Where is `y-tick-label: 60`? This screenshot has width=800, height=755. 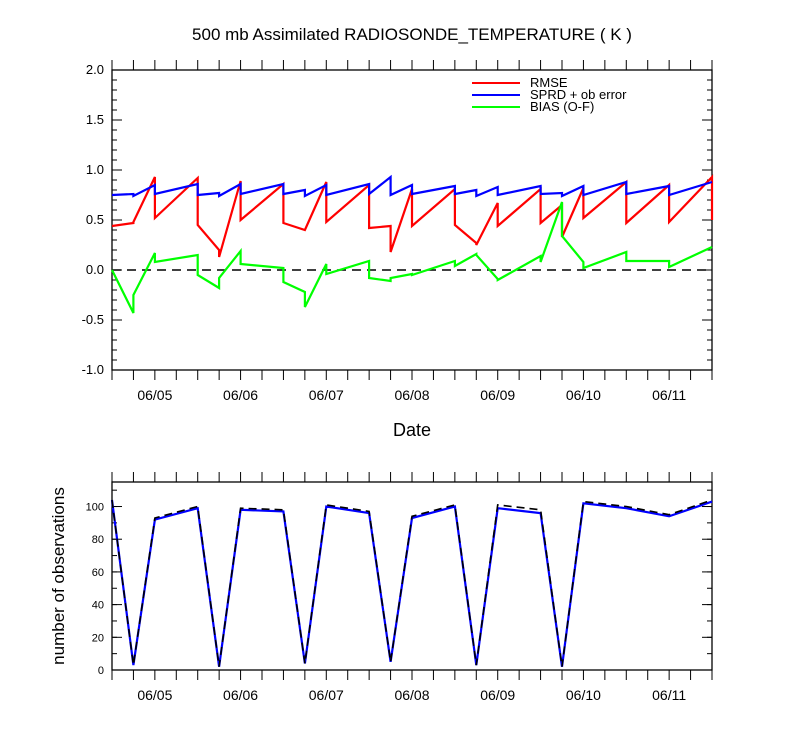 y-tick-label: 60 is located at coordinates (98, 573).